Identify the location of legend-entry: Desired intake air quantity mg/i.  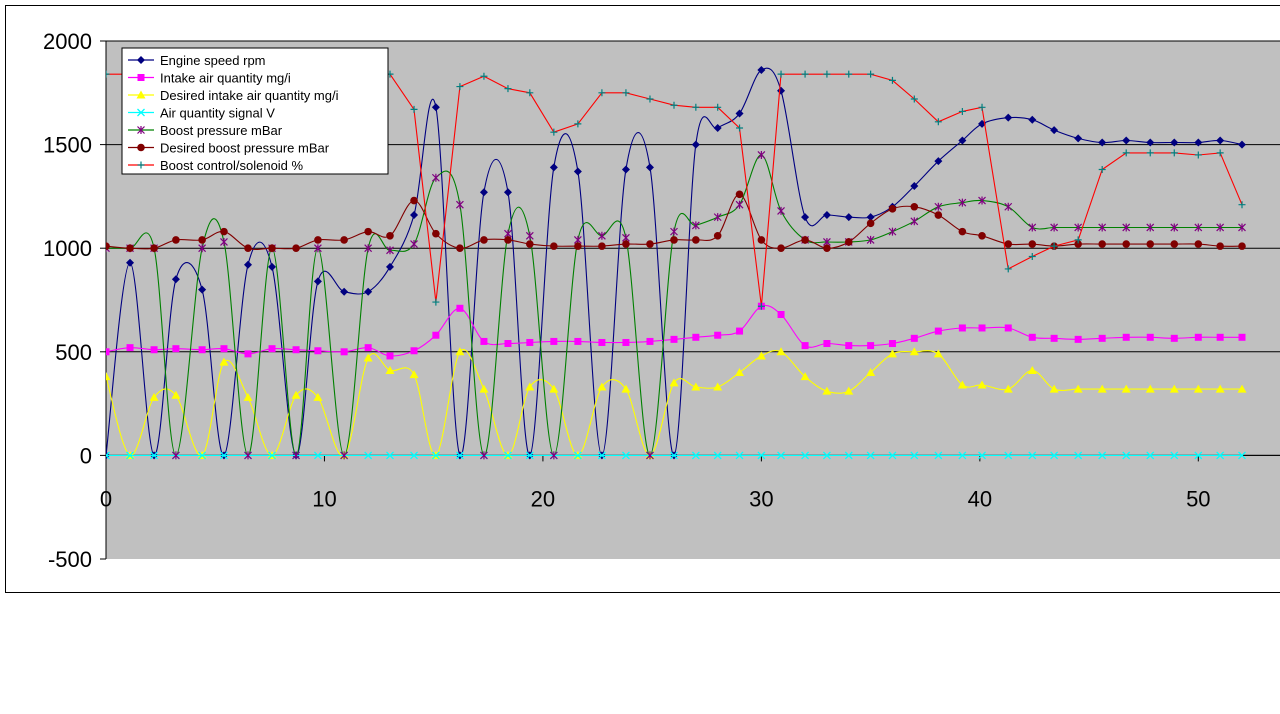
(233, 95).